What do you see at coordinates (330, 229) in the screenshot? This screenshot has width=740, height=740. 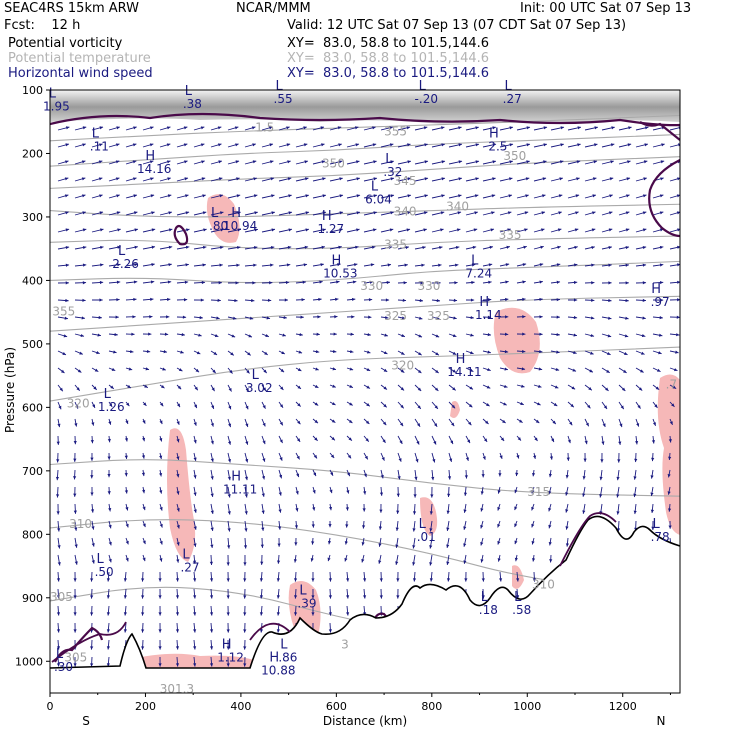 I see `pv-extremum-value: 1.27` at bounding box center [330, 229].